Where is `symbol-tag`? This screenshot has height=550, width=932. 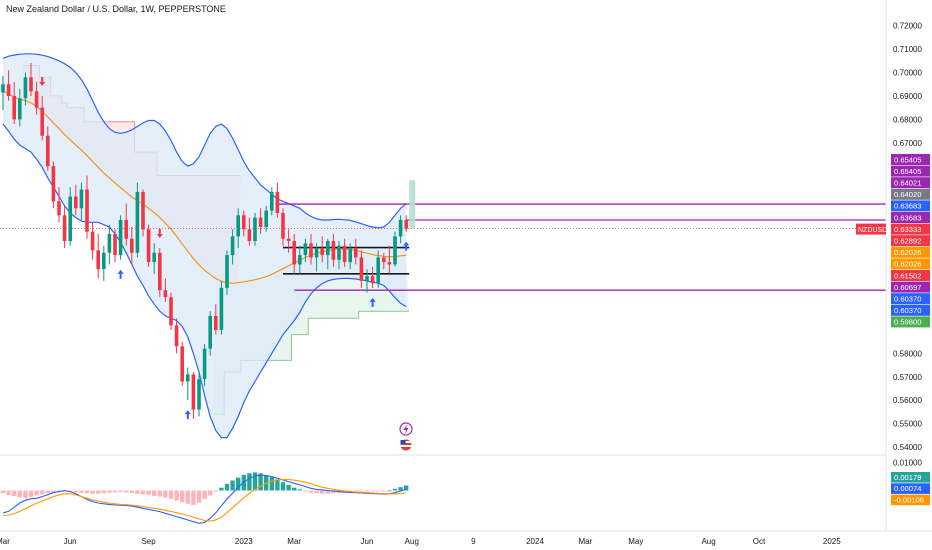
symbol-tag is located at coordinates (871, 229).